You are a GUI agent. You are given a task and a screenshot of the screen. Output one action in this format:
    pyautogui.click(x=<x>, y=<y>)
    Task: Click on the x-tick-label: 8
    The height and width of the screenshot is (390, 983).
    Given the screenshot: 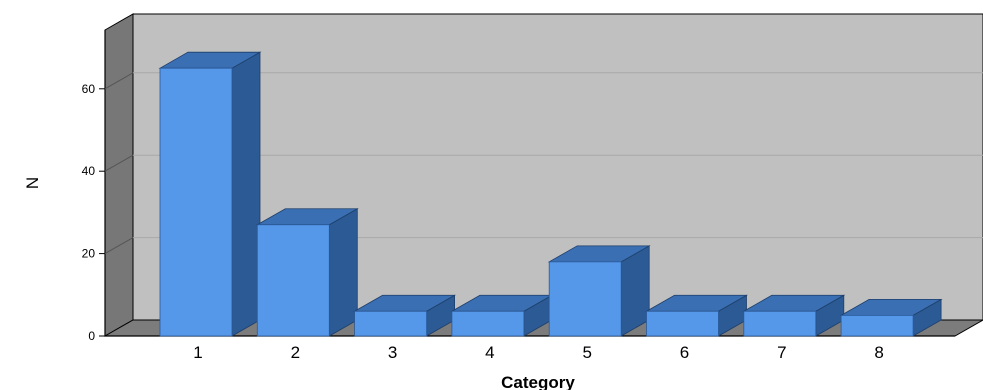 What is the action you would take?
    pyautogui.click(x=878, y=352)
    